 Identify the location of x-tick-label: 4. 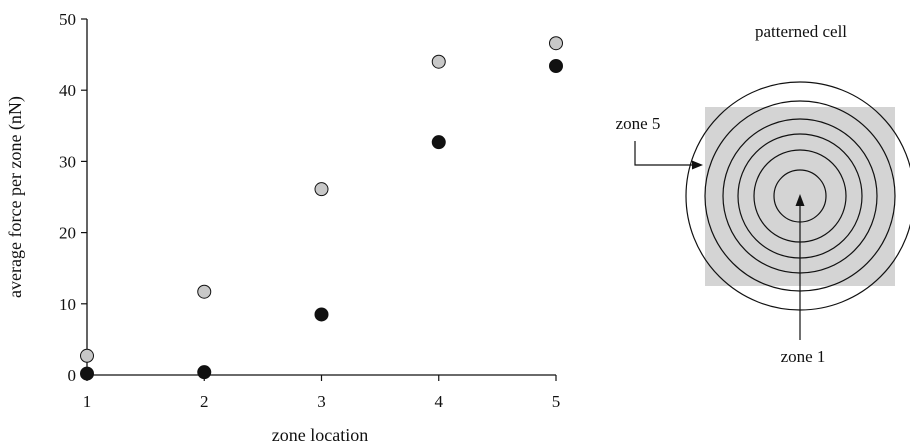
(439, 401).